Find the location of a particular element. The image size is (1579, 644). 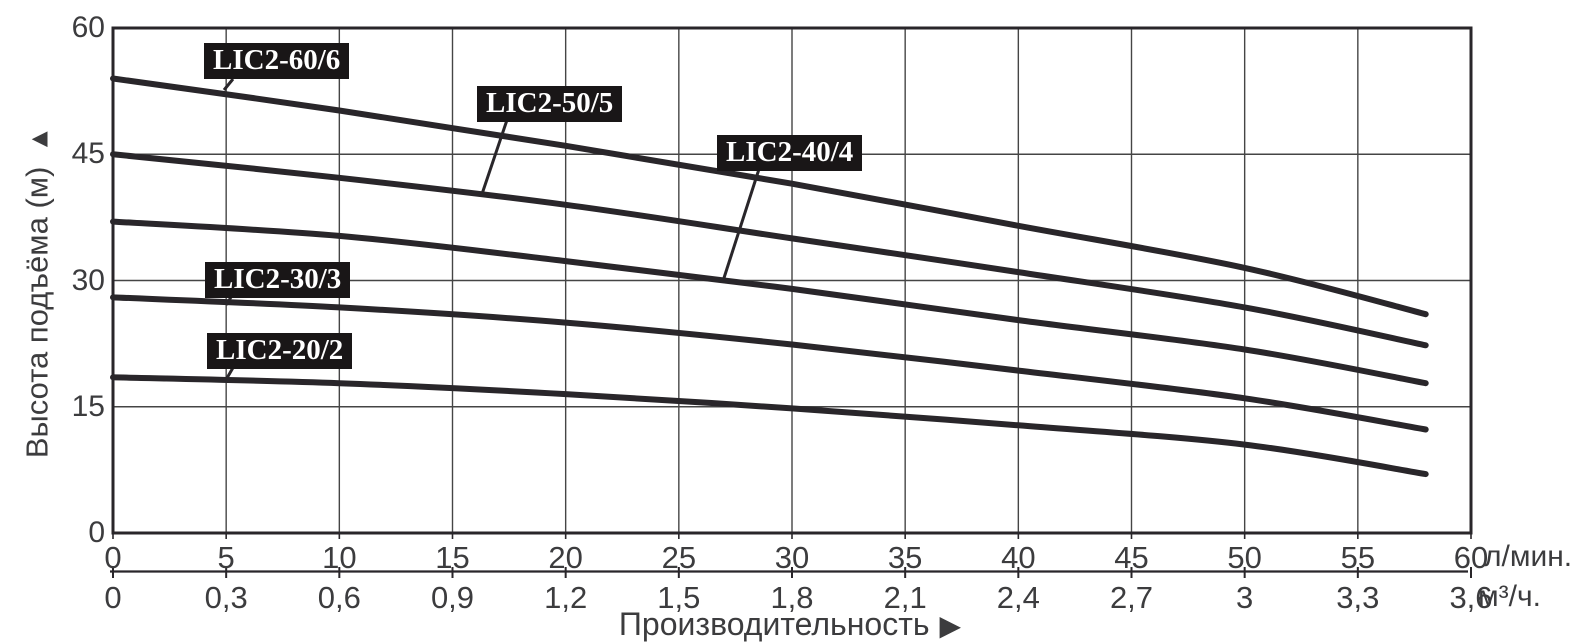

x-tick-label-lpm: 30 is located at coordinates (792, 557).